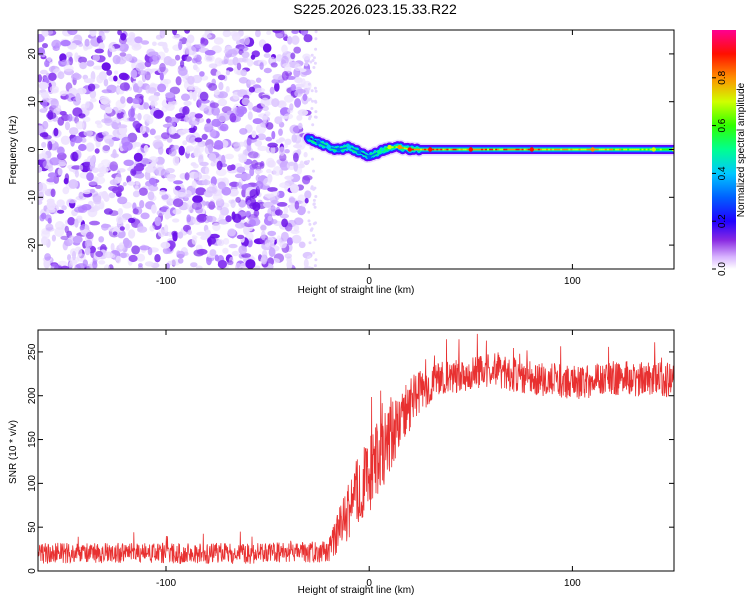 This screenshot has height=600, width=750. What do you see at coordinates (356, 590) in the screenshot?
I see `snr-x-label: Height of straight line (km)` at bounding box center [356, 590].